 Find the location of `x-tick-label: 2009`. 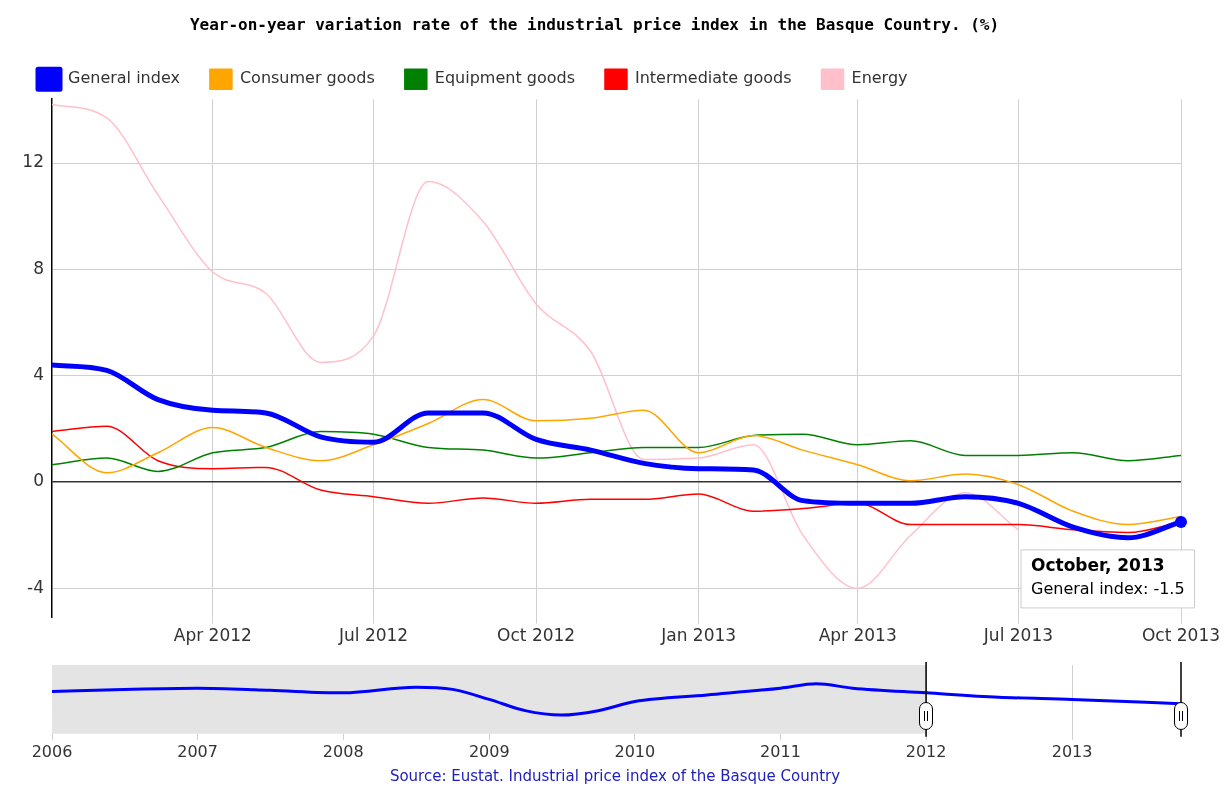

x-tick-label: 2009 is located at coordinates (489, 751).